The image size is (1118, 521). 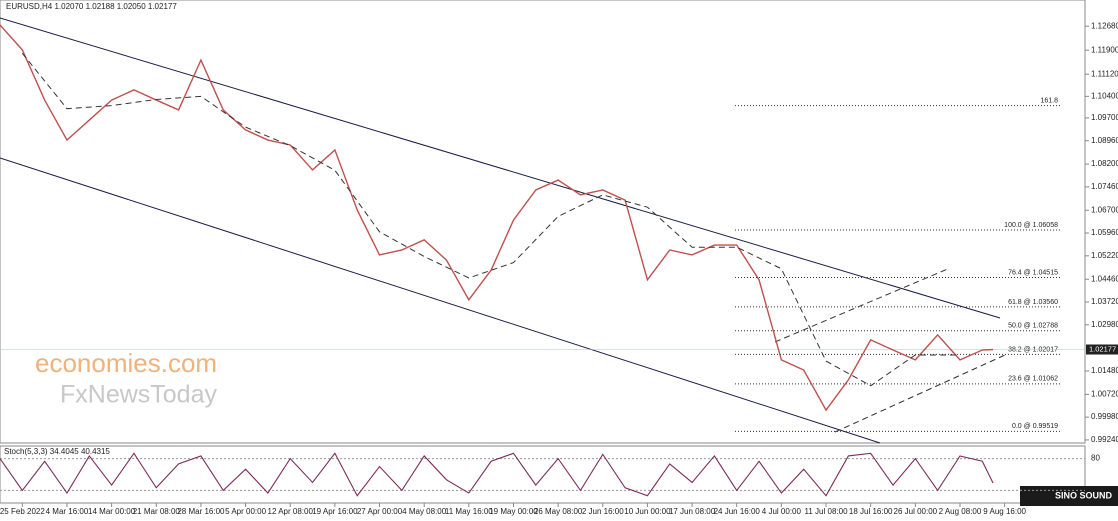 What do you see at coordinates (1104, 370) in the screenshot?
I see `y-tick-label: 1.01480` at bounding box center [1104, 370].